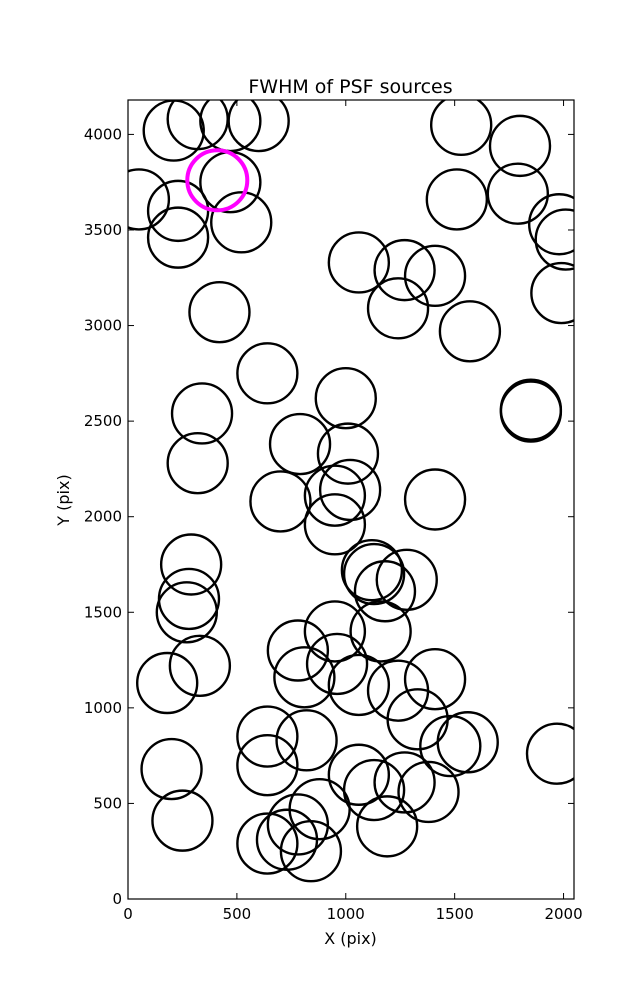 The height and width of the screenshot is (1000, 637). I want to click on highlighted-source-marker, so click(217, 180).